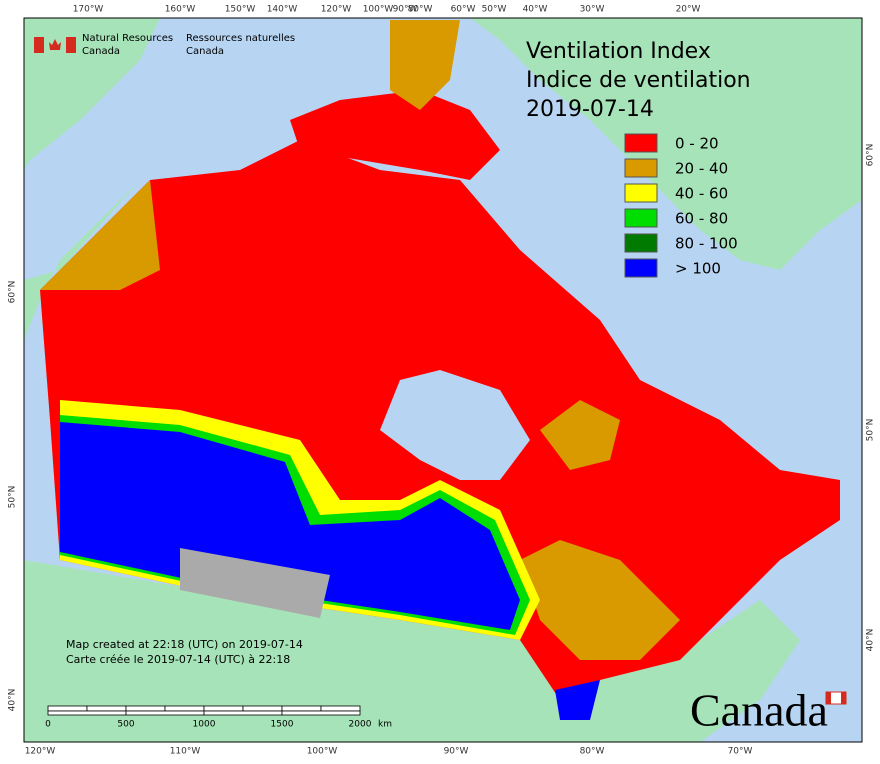 The height and width of the screenshot is (764, 880). Describe the element at coordinates (638, 80) in the screenshot. I see `title-fr: Indice de ventilation` at that location.